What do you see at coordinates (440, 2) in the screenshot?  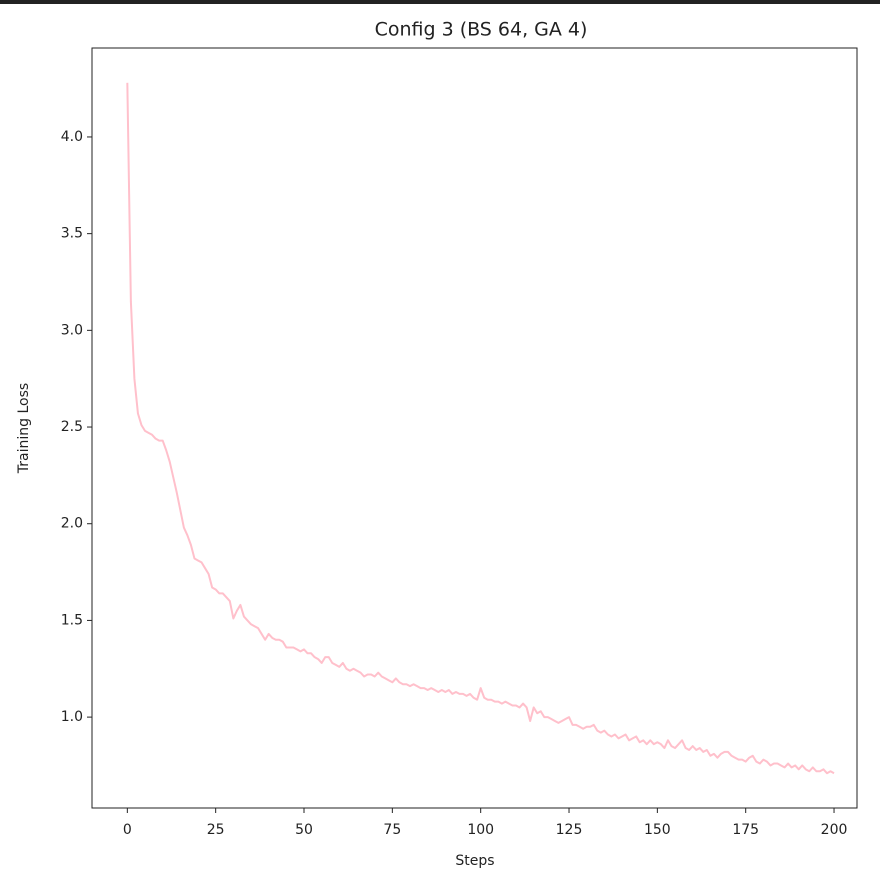 I see `window-edge` at bounding box center [440, 2].